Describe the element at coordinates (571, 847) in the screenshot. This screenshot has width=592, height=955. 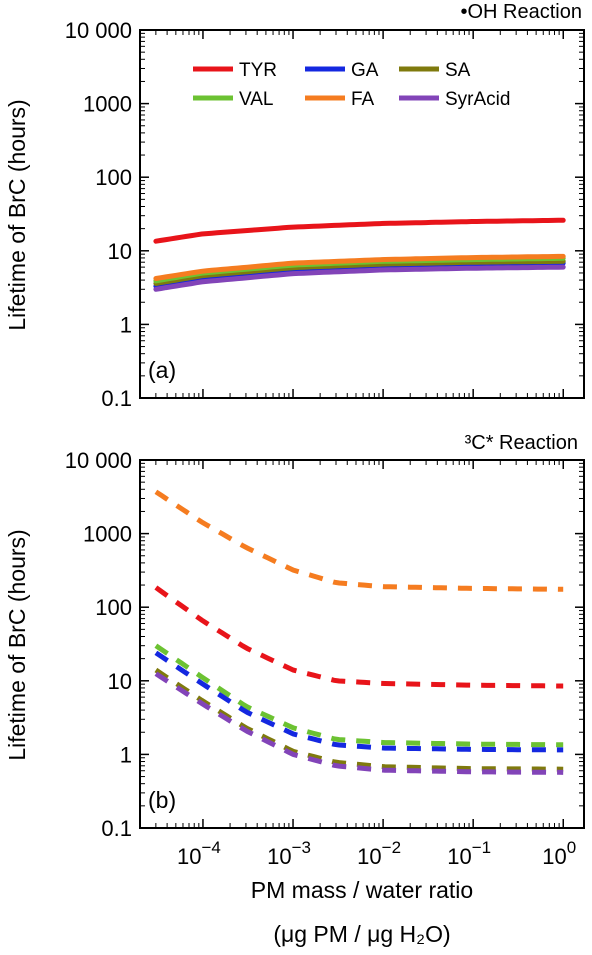
I see `x-tick-exponent: 0` at that location.